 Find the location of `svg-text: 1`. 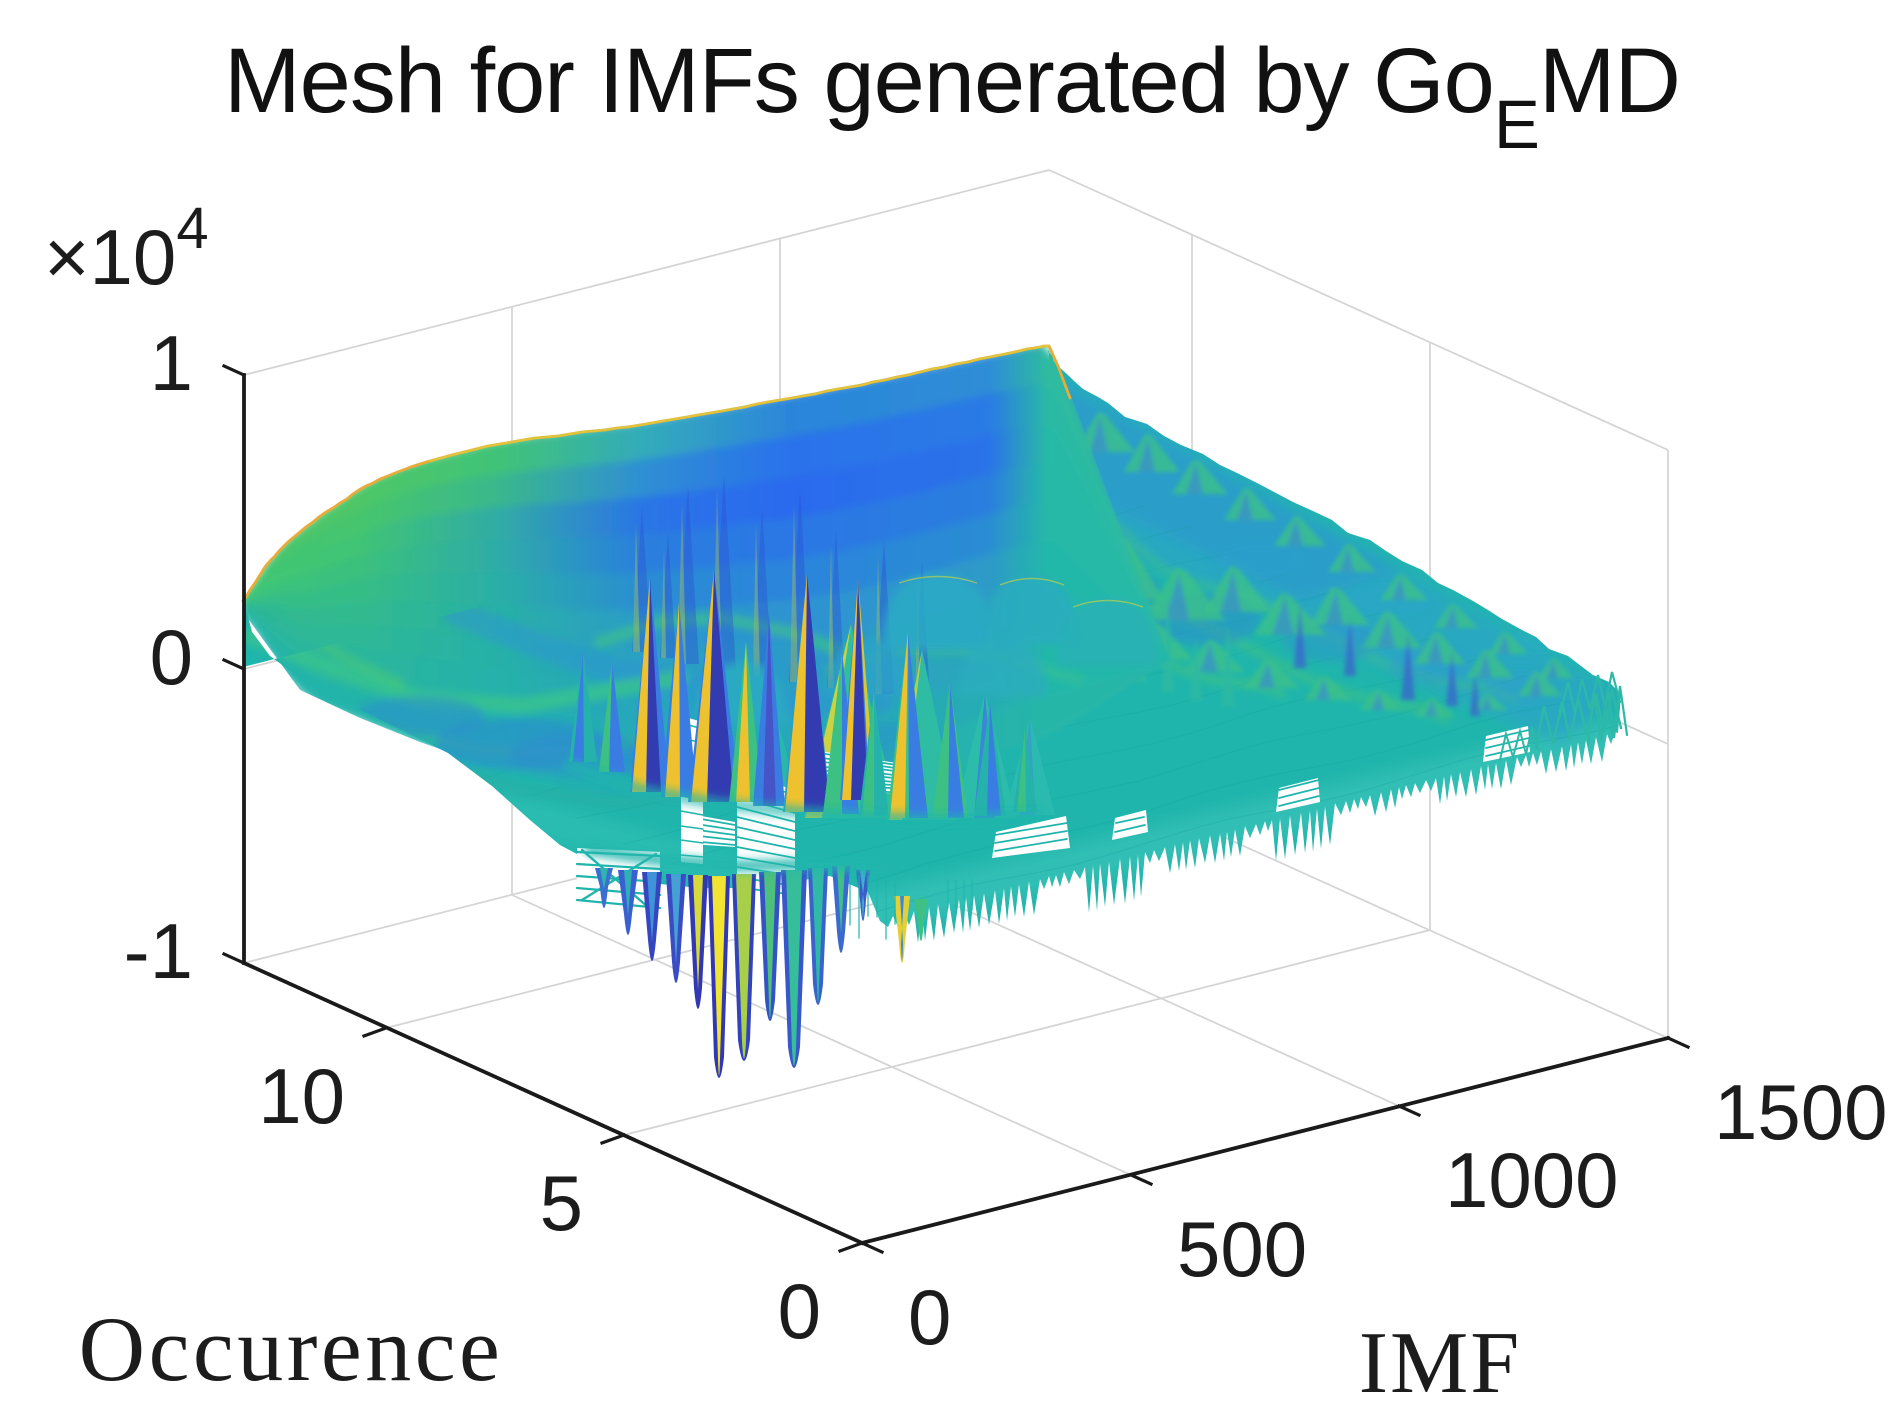

svg-text: 1 is located at coordinates (171, 363).